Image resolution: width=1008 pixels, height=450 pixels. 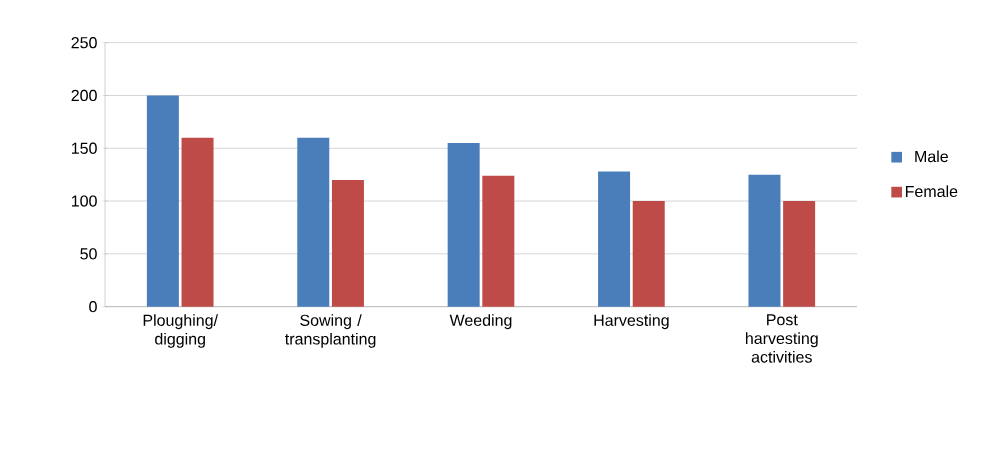 What do you see at coordinates (781, 338) in the screenshot?
I see `x-tick-label: Post harvesting activities` at bounding box center [781, 338].